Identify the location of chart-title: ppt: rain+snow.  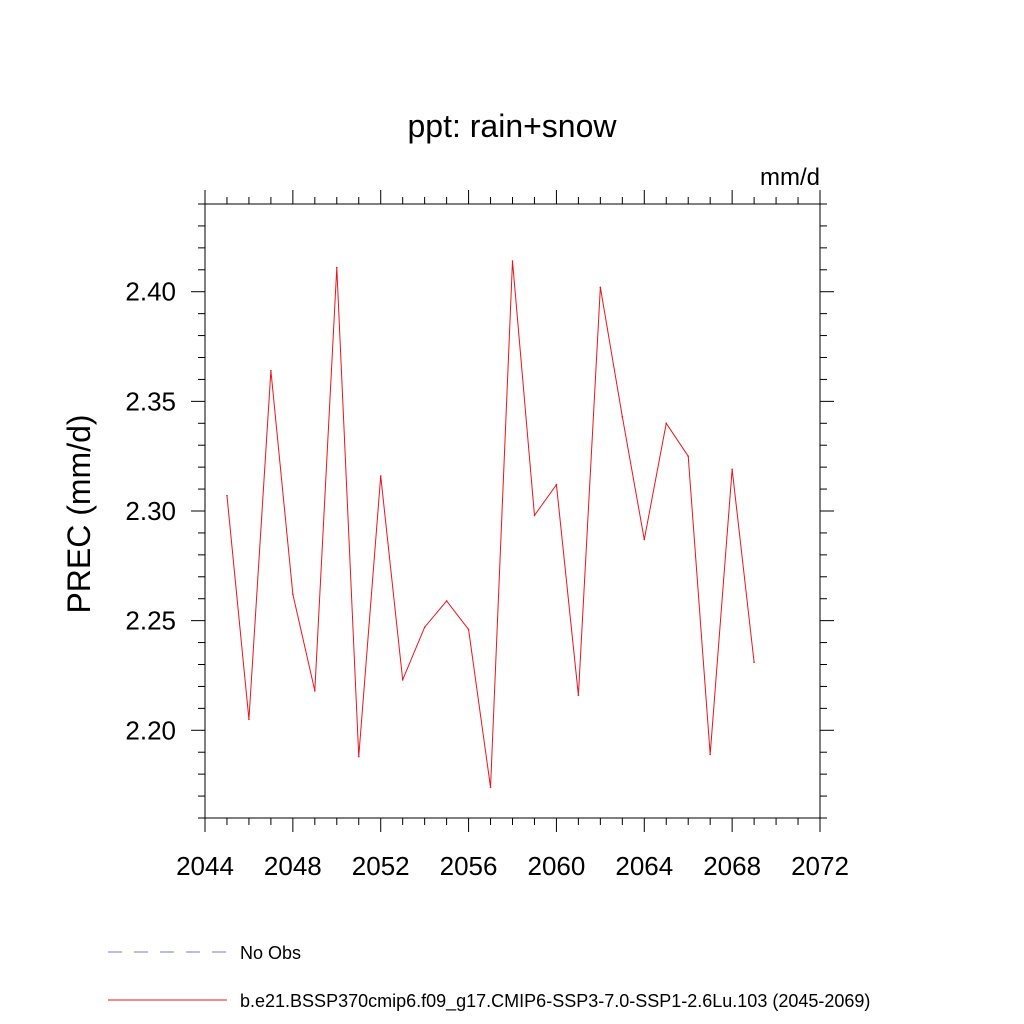
(512, 126).